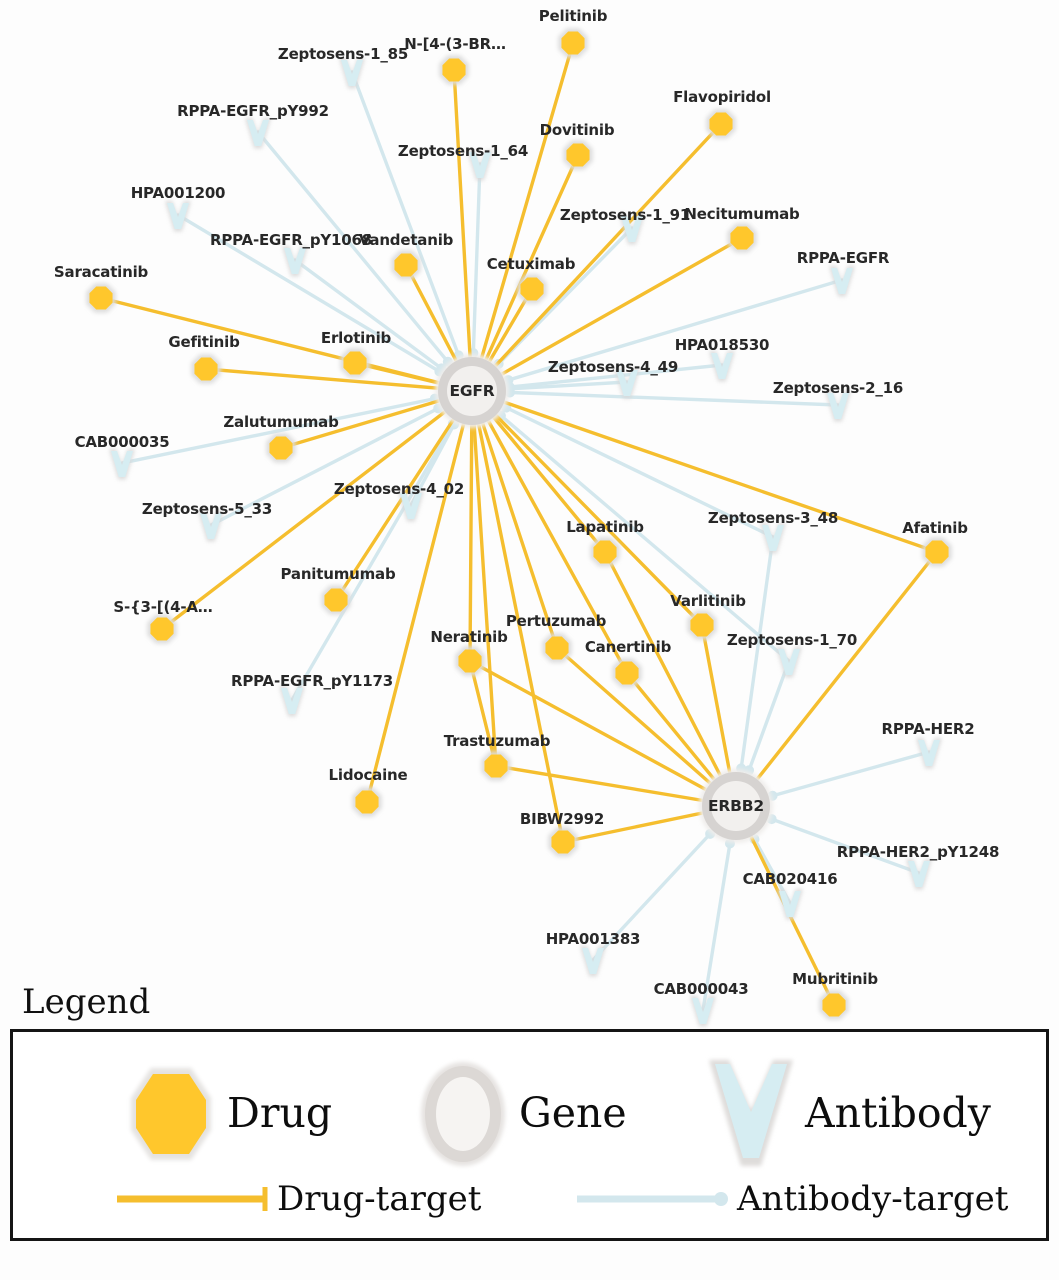 The image size is (1059, 1280). What do you see at coordinates (86, 1002) in the screenshot?
I see `legend-title: Legend` at bounding box center [86, 1002].